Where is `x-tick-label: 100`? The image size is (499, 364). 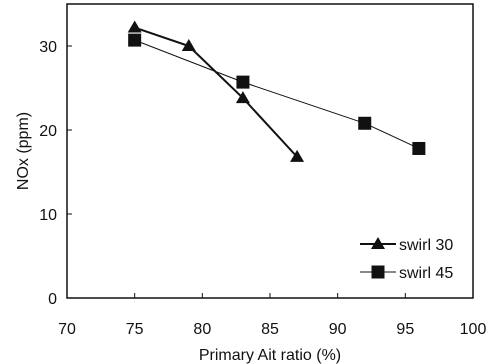
x-tick-label: 100 is located at coordinates (473, 329).